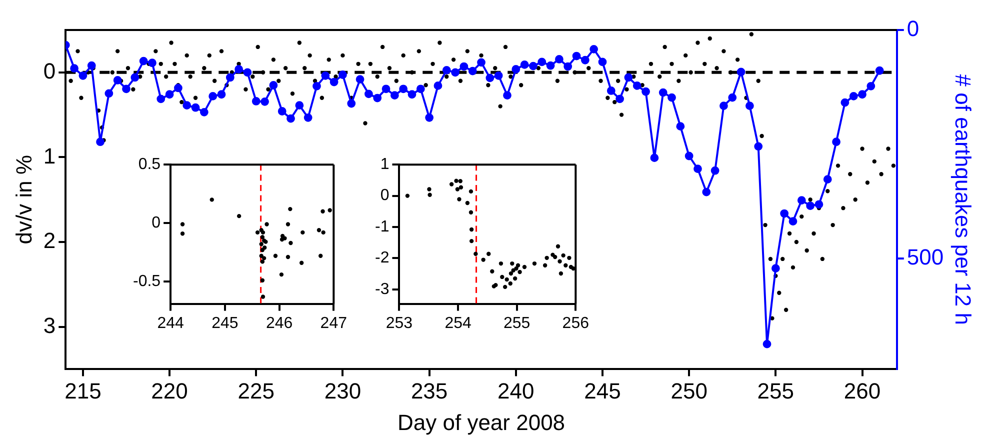 This screenshot has width=981, height=441. Describe the element at coordinates (49, 325) in the screenshot. I see `y-tick-label: 3` at that location.